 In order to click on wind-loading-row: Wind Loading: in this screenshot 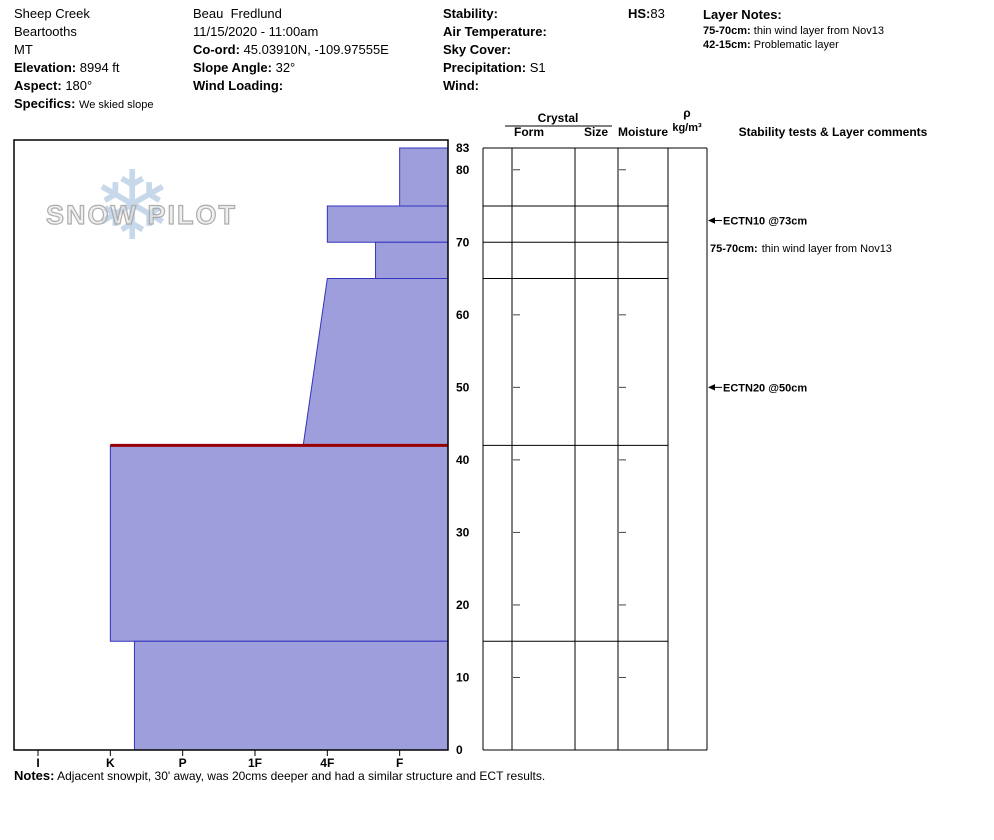, I will do `click(291, 86)`.